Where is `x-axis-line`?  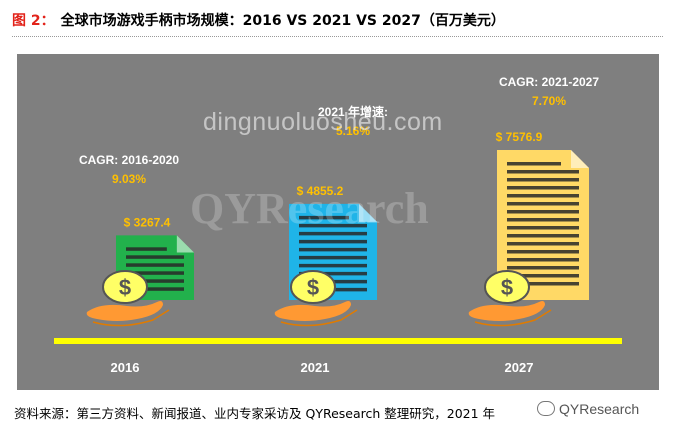 x-axis-line is located at coordinates (338, 341).